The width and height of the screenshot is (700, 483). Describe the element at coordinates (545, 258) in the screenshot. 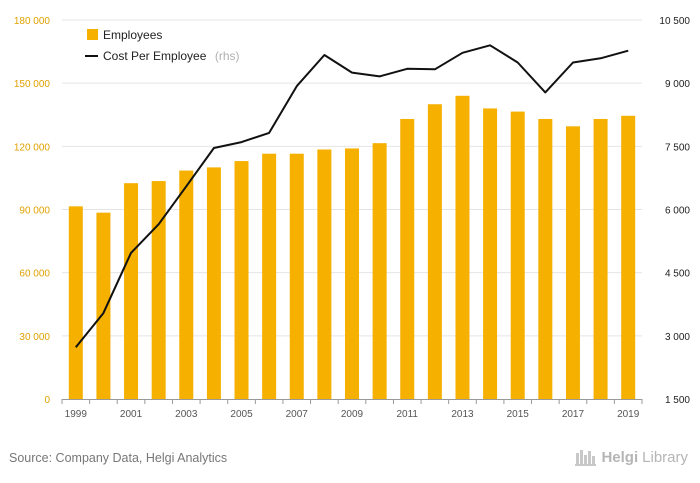

I see `bar-2016` at that location.